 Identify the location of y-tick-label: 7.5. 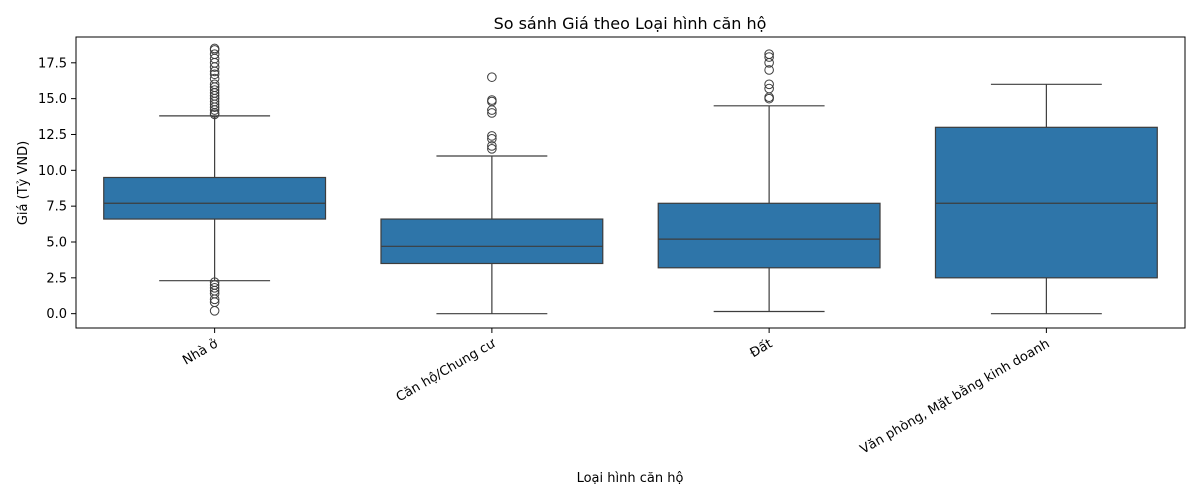
(56, 207).